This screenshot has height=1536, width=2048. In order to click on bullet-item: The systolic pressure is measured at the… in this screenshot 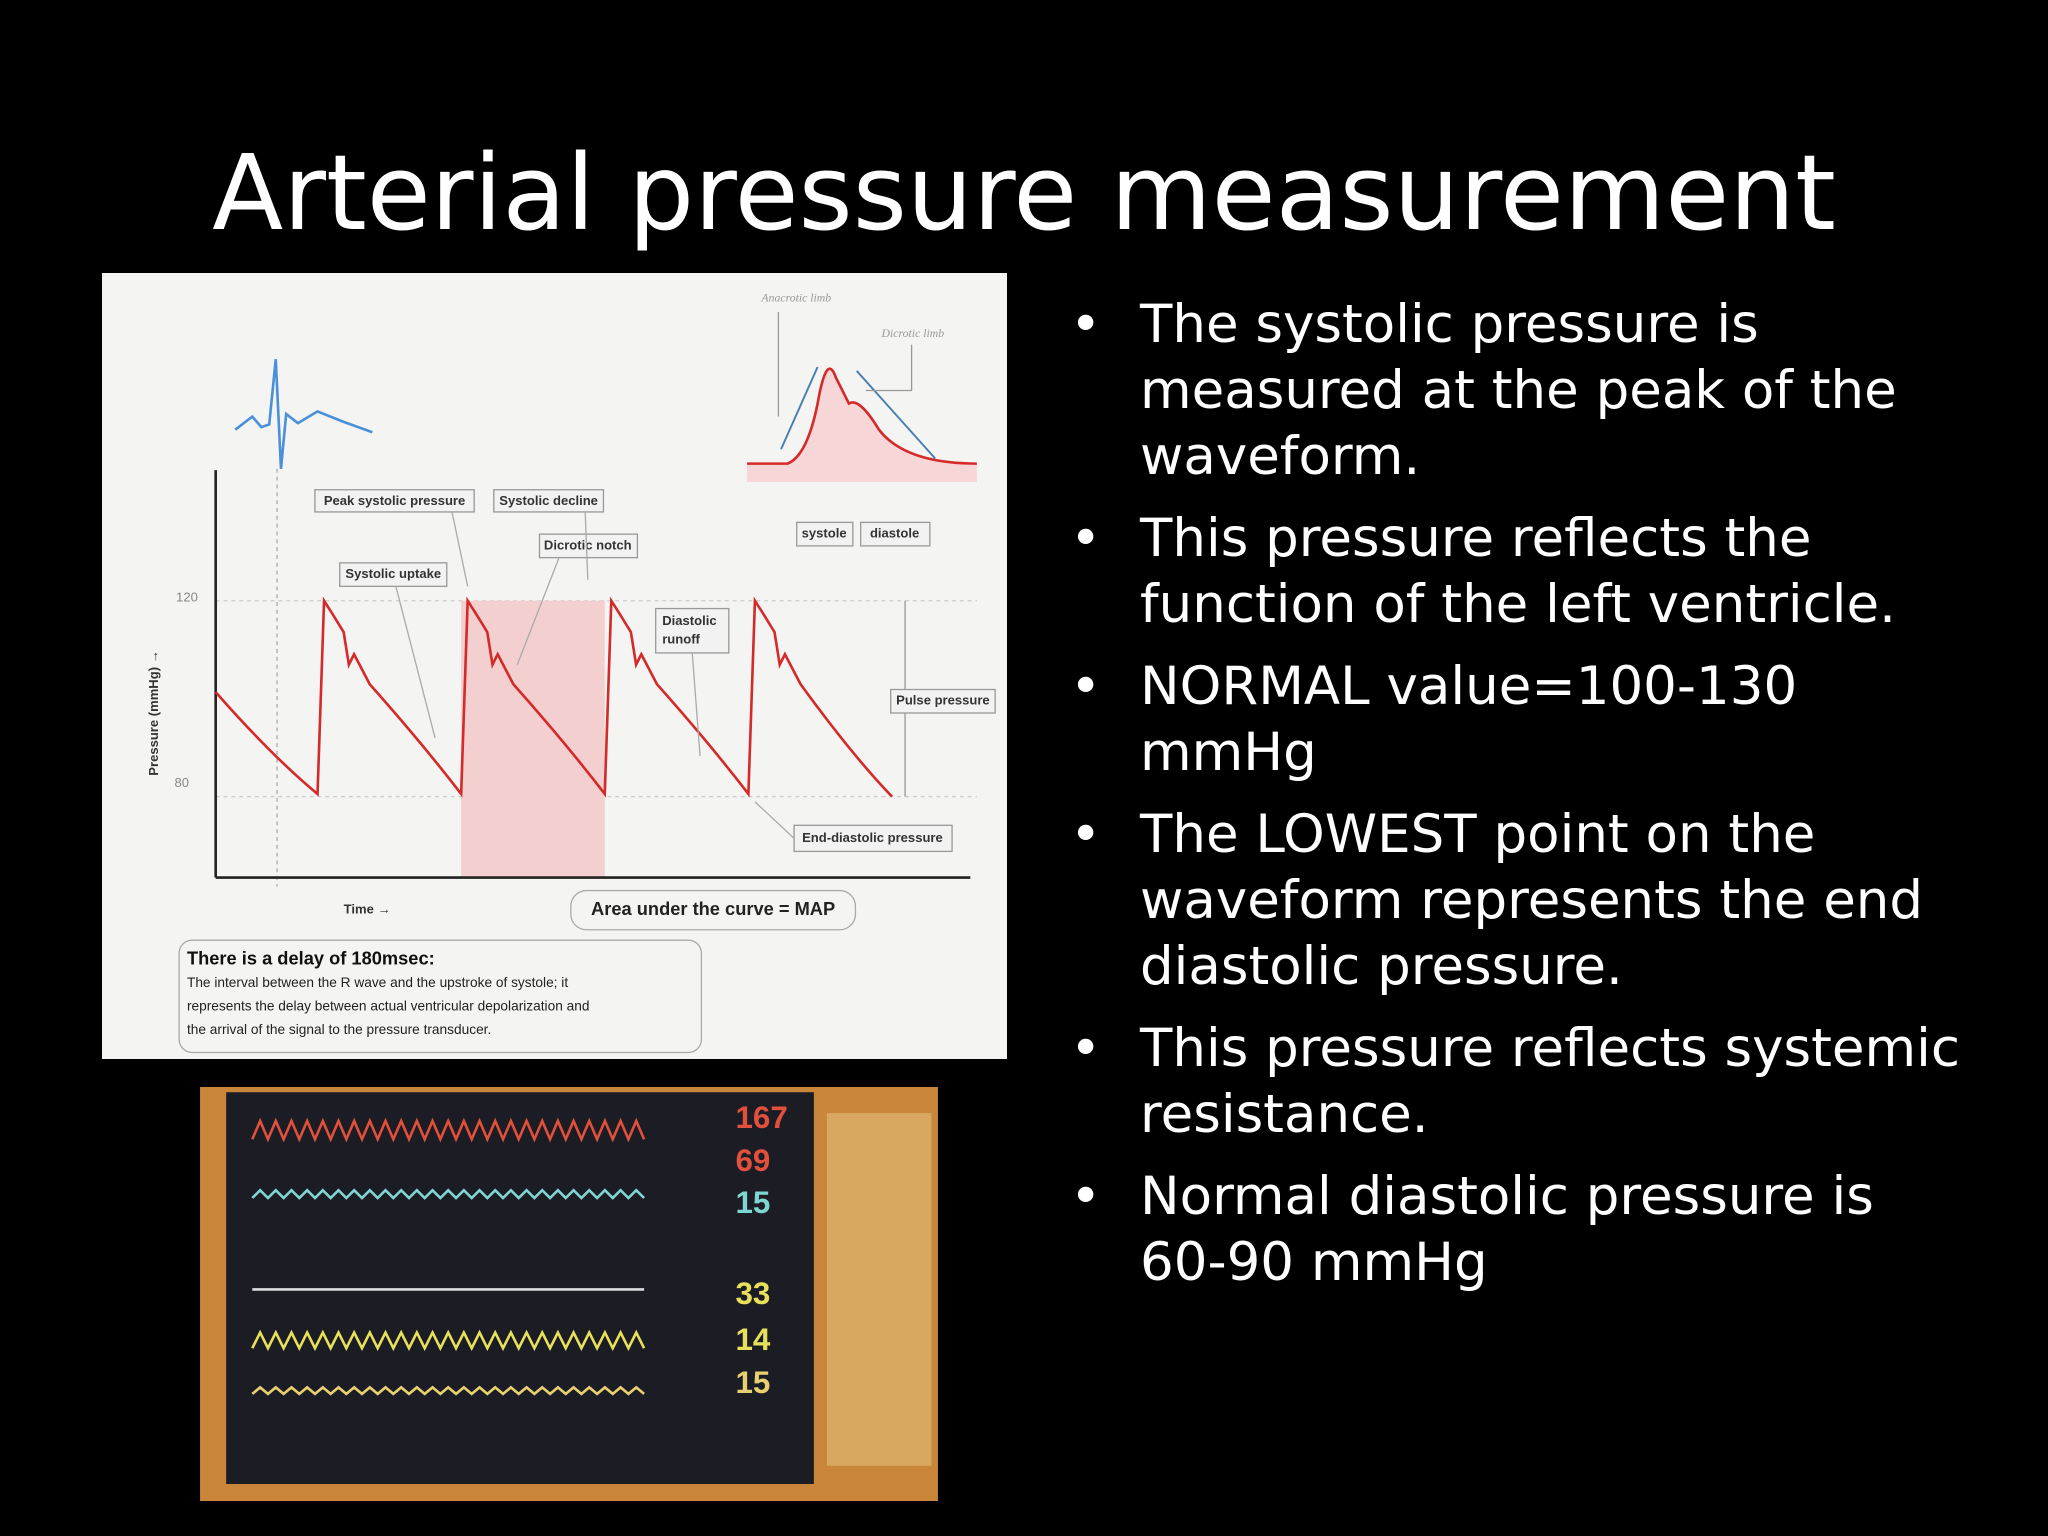, I will do `click(1510, 391)`.